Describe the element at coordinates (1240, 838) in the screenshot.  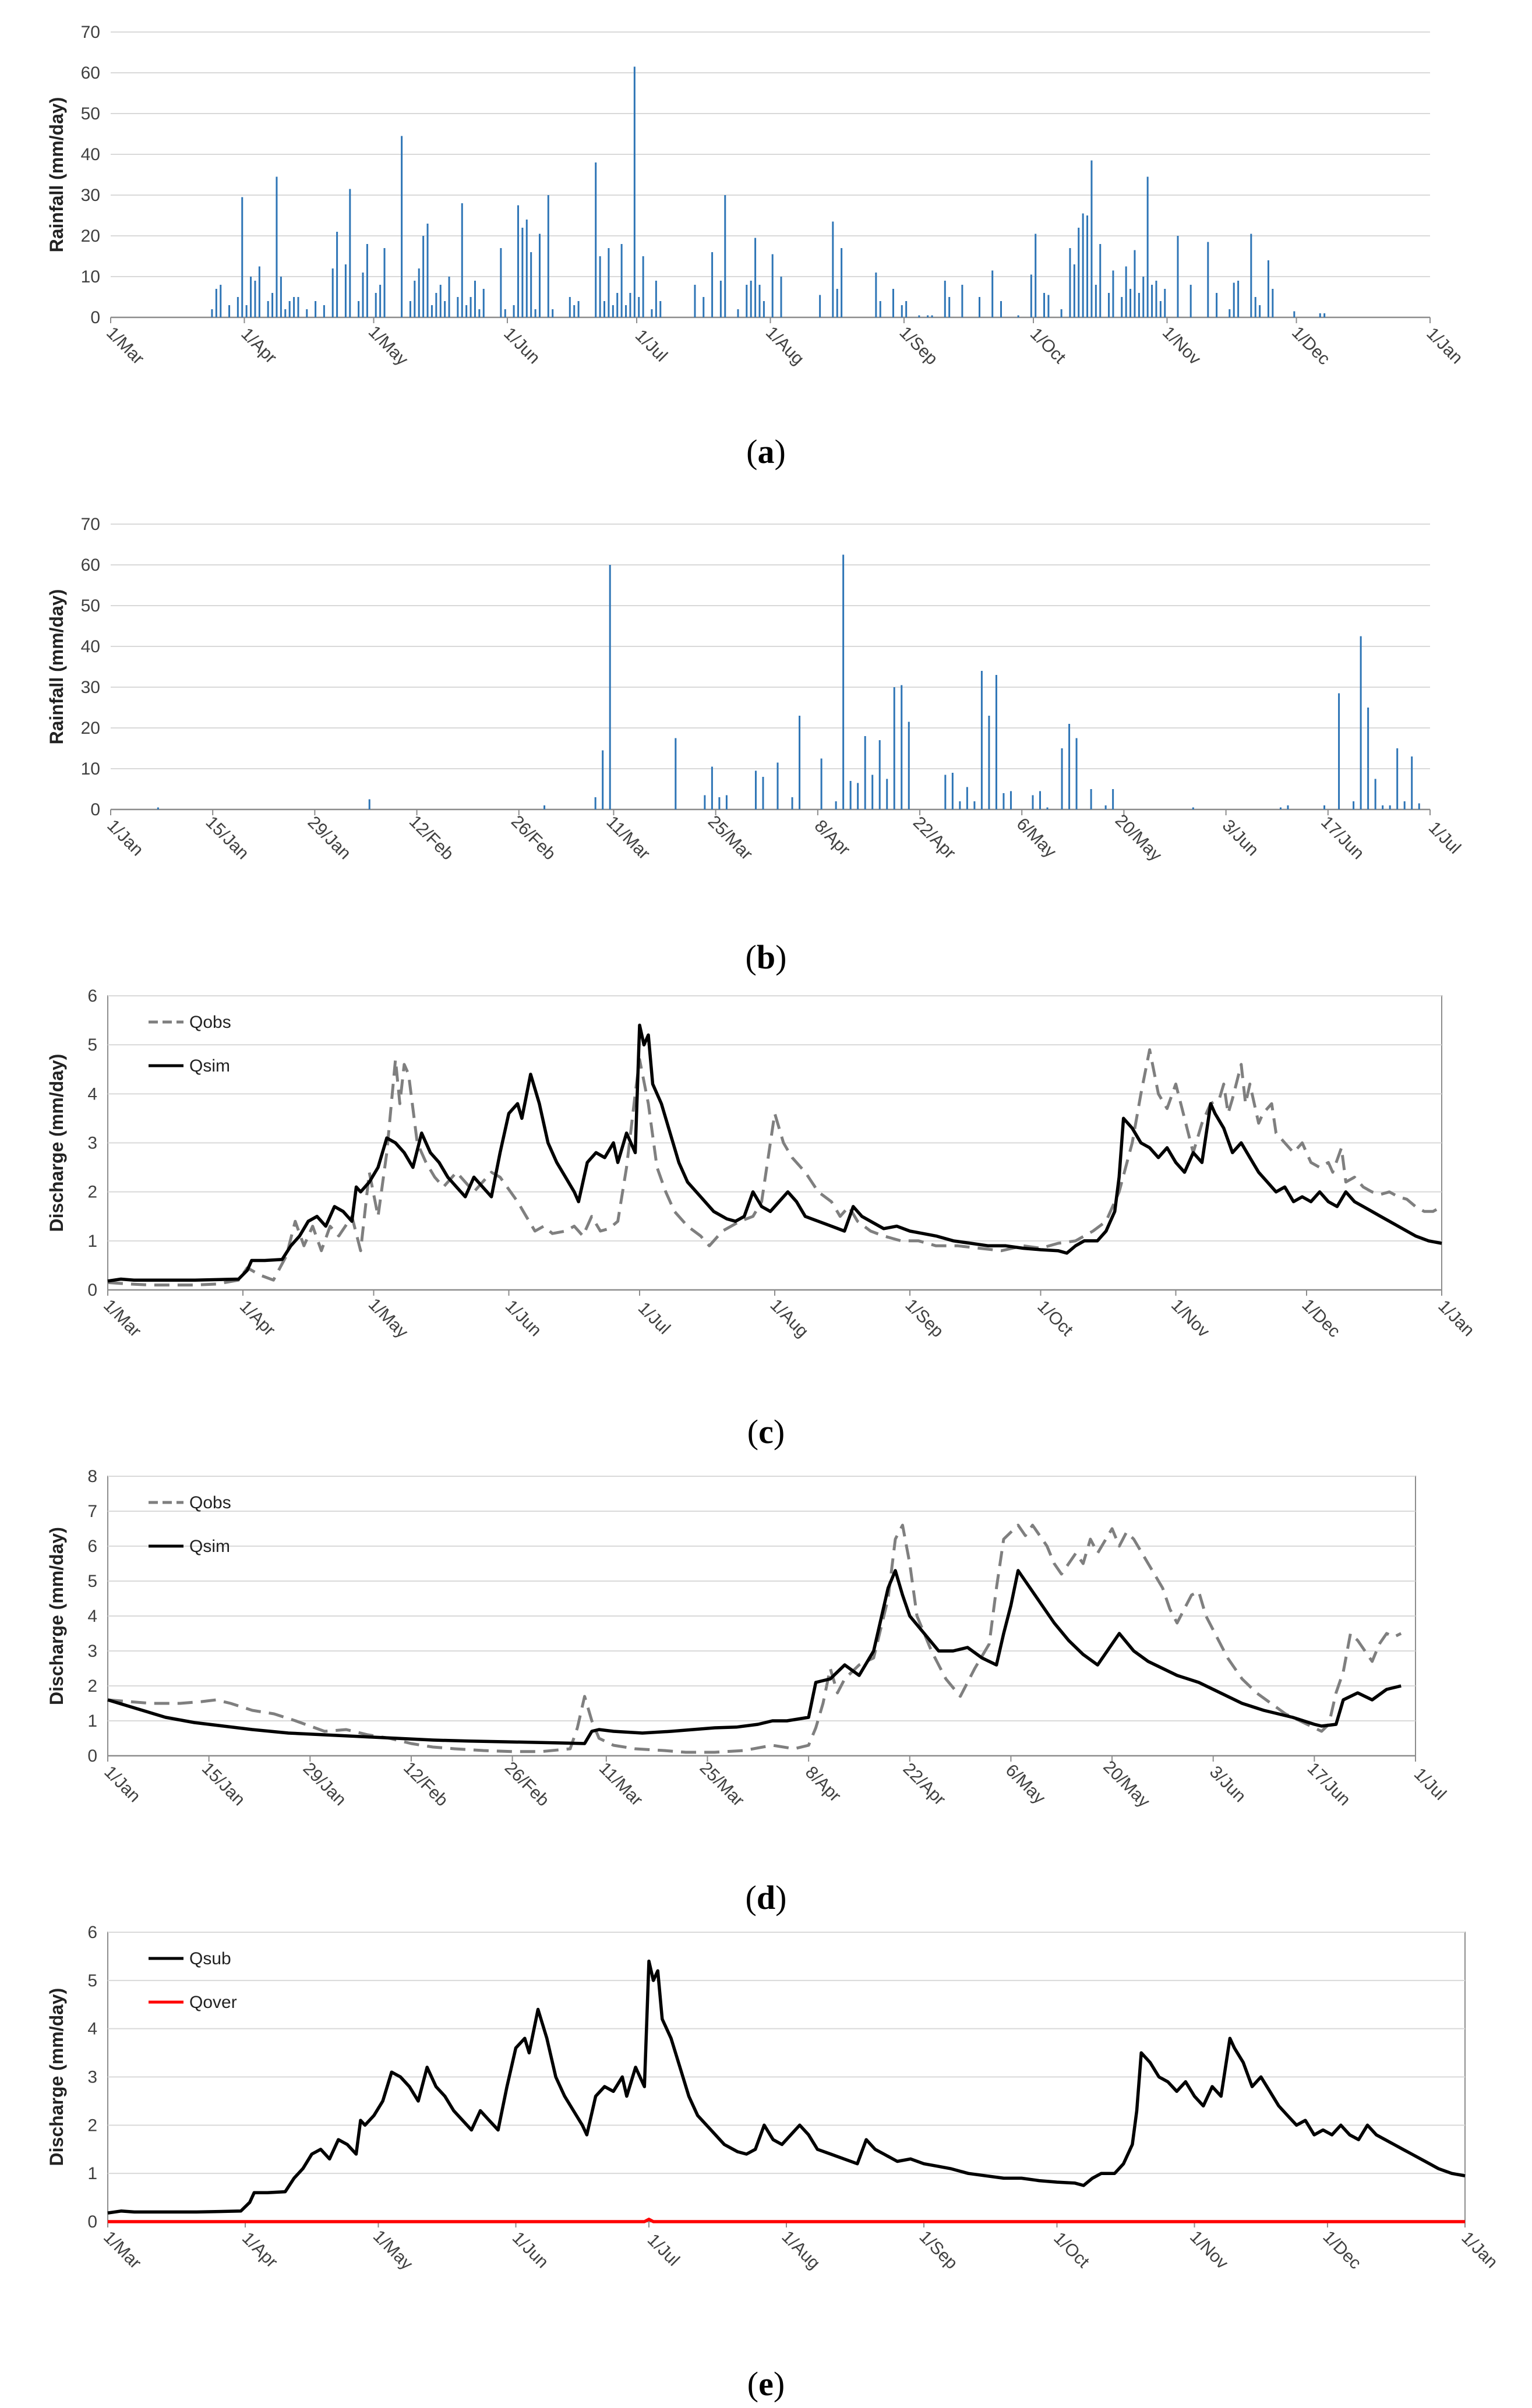
I see `x-tick-label: 3/Jun` at that location.